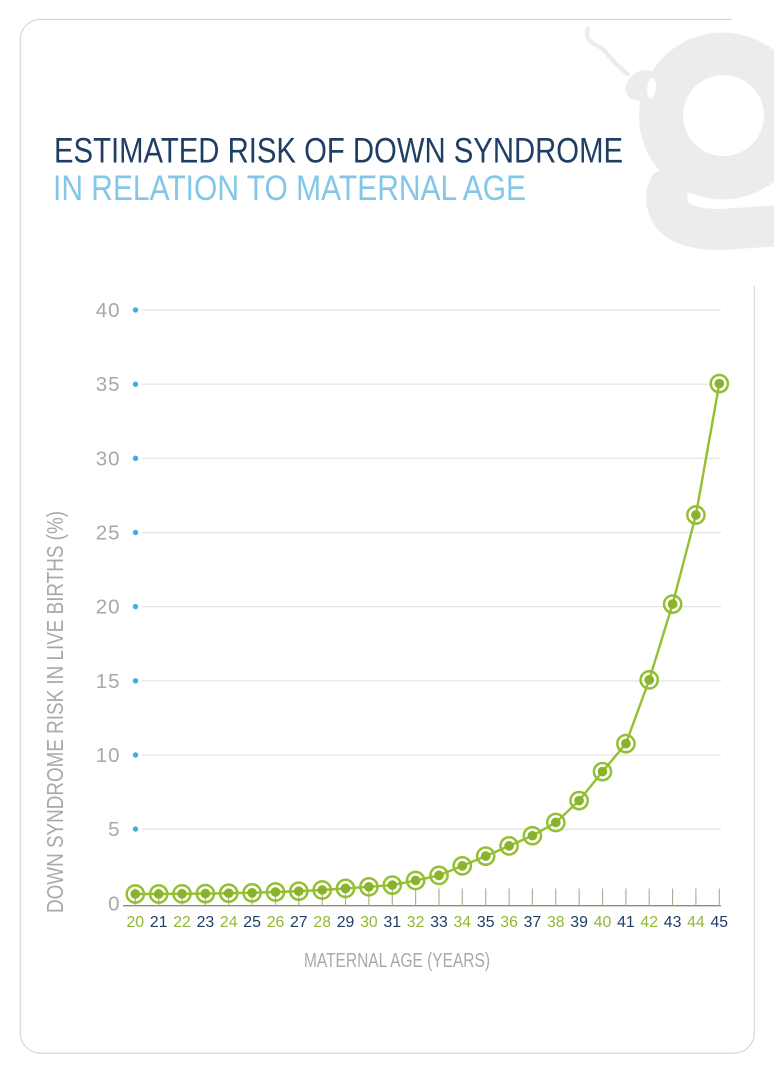 Image resolution: width=774 pixels, height=1074 pixels. What do you see at coordinates (556, 922) in the screenshot?
I see `svg-text: 38` at bounding box center [556, 922].